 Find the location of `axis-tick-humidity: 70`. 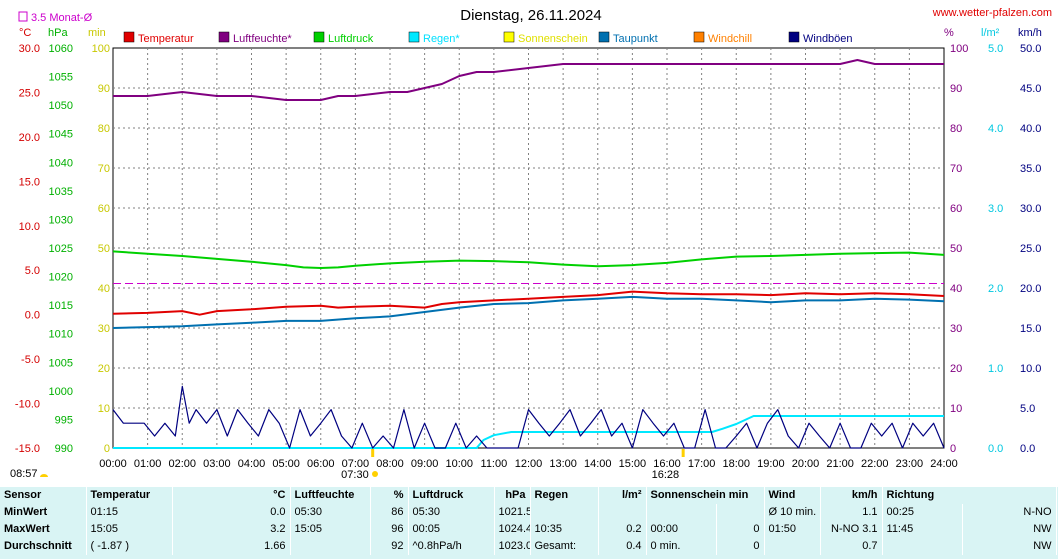

axis-tick-humidity: 70 is located at coordinates (956, 169).